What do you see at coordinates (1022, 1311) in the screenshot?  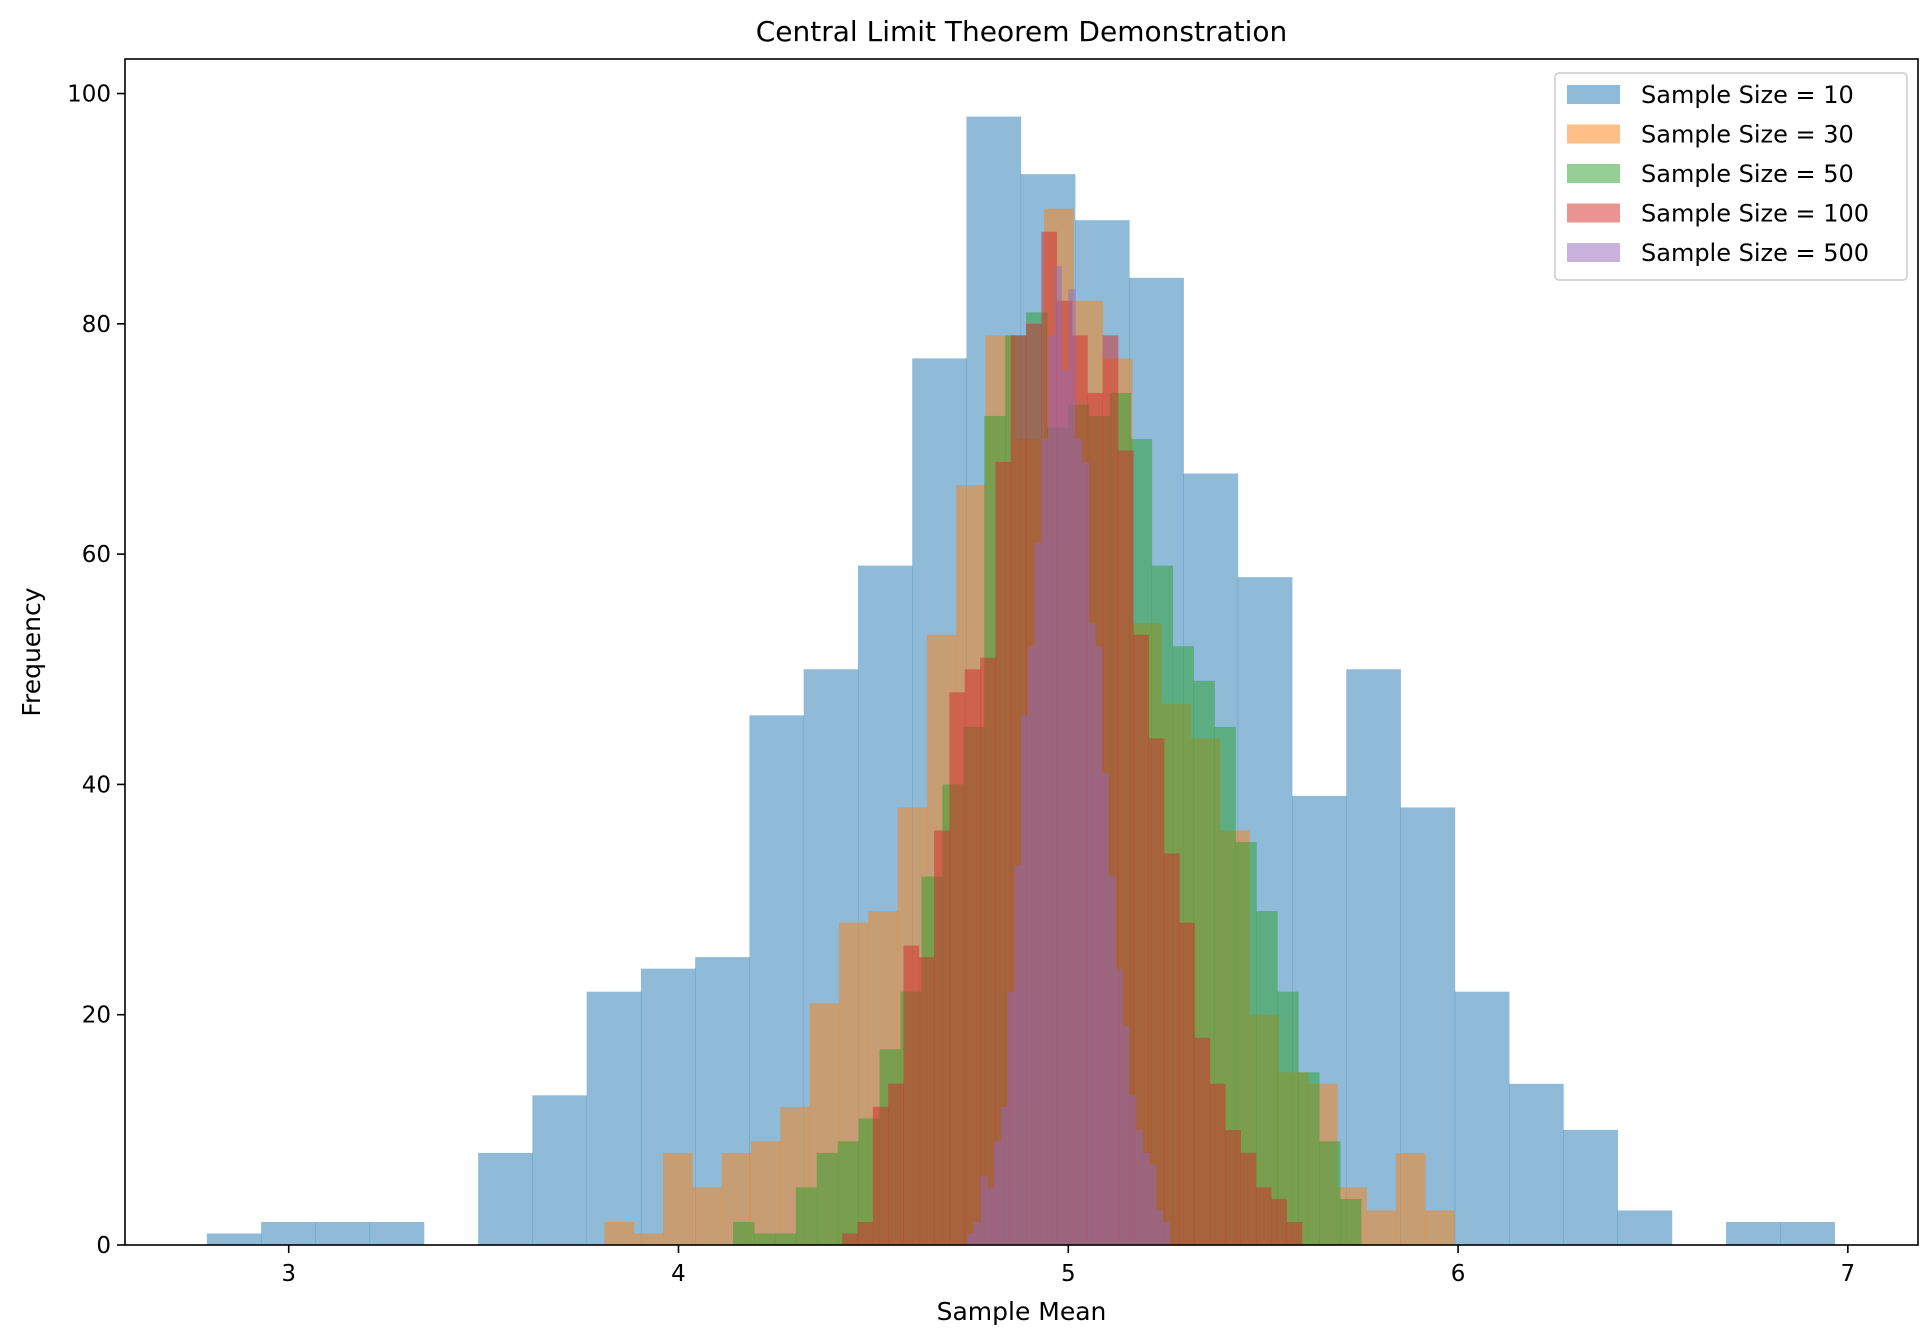 I see `x-axis-label: Sample Mean` at bounding box center [1022, 1311].